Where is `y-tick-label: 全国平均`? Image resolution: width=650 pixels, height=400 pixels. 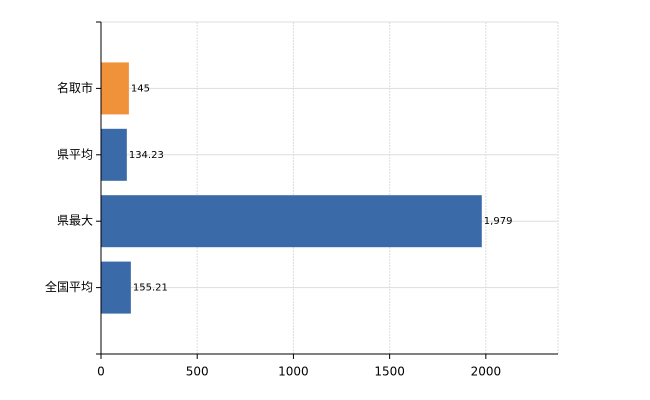 y-tick-label: 全国平均 is located at coordinates (69, 286).